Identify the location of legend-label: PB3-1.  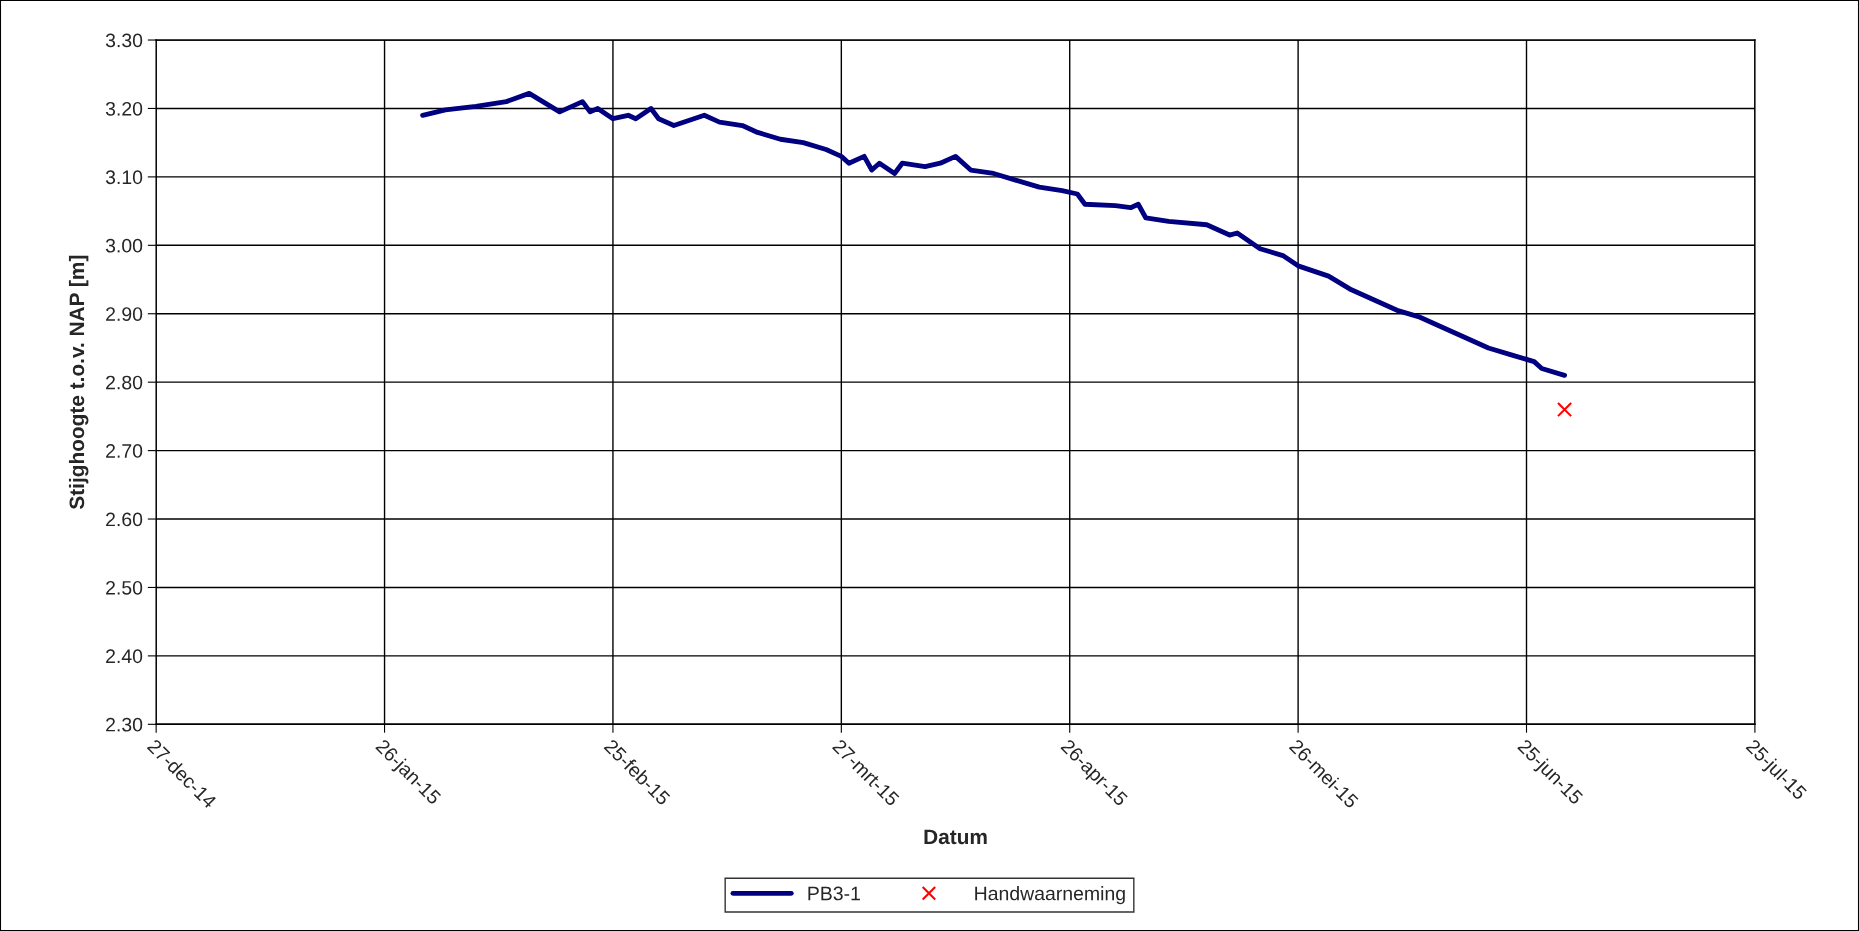
(834, 893).